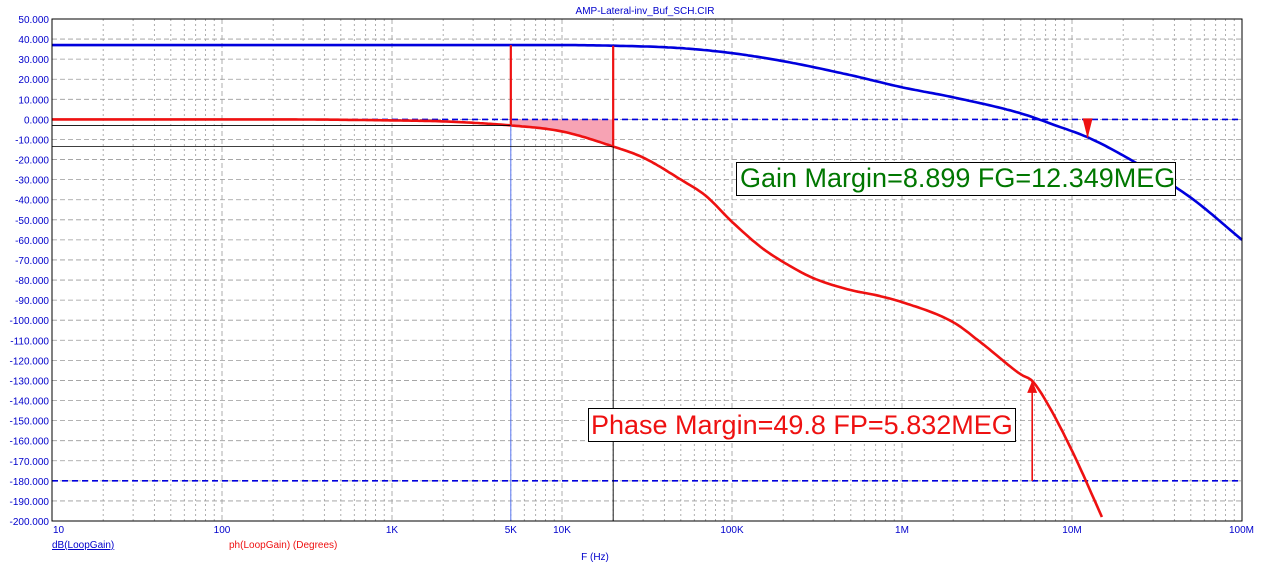 This screenshot has height=566, width=1266. Describe the element at coordinates (32, 161) in the screenshot. I see `y-tick-label: -20.000` at that location.